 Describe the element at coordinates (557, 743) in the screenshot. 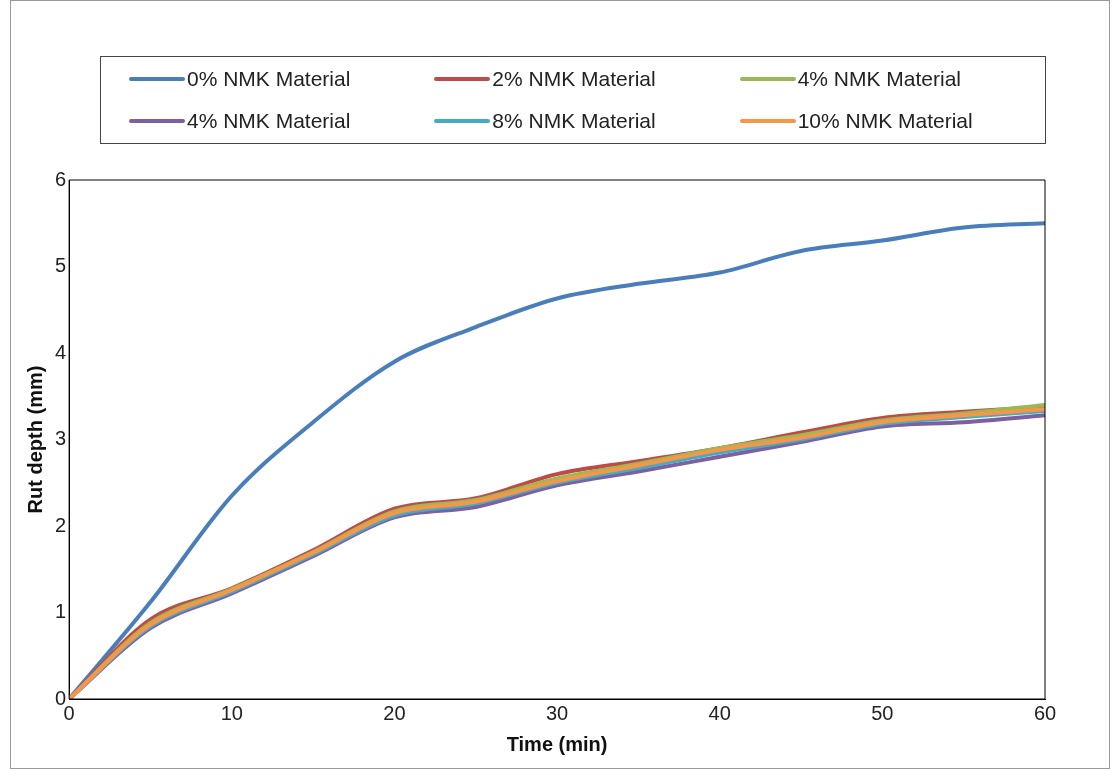

I see `x-axis-title: Time (min)` at that location.